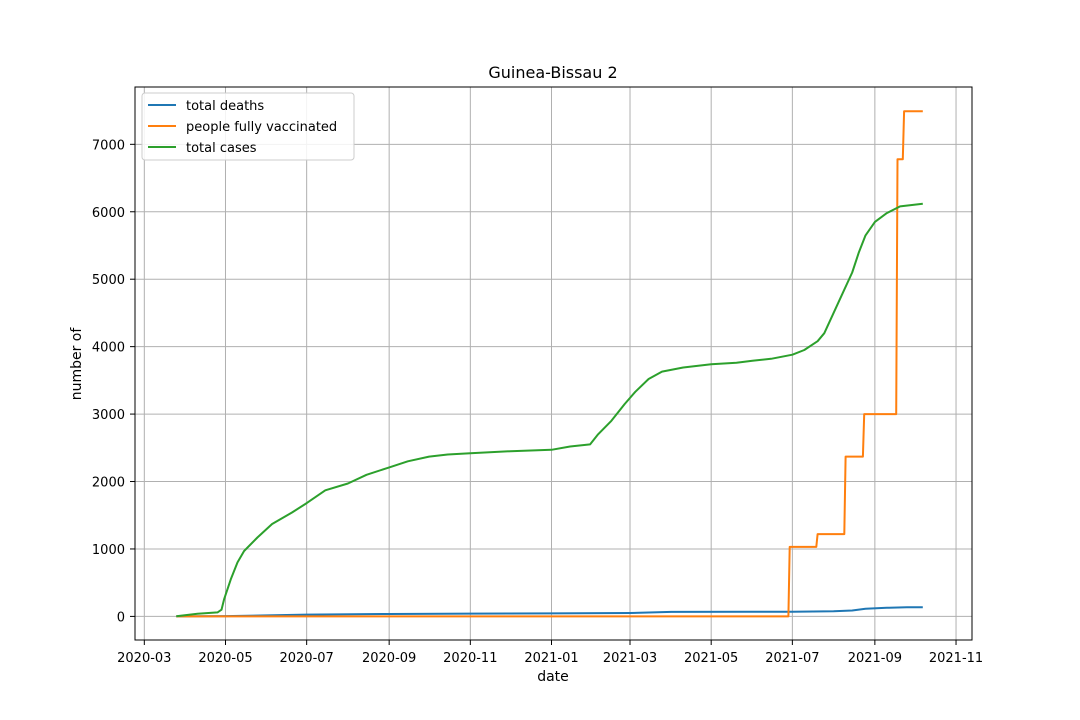 The width and height of the screenshot is (1080, 720). I want to click on y-tick-label: 2000, so click(108, 483).